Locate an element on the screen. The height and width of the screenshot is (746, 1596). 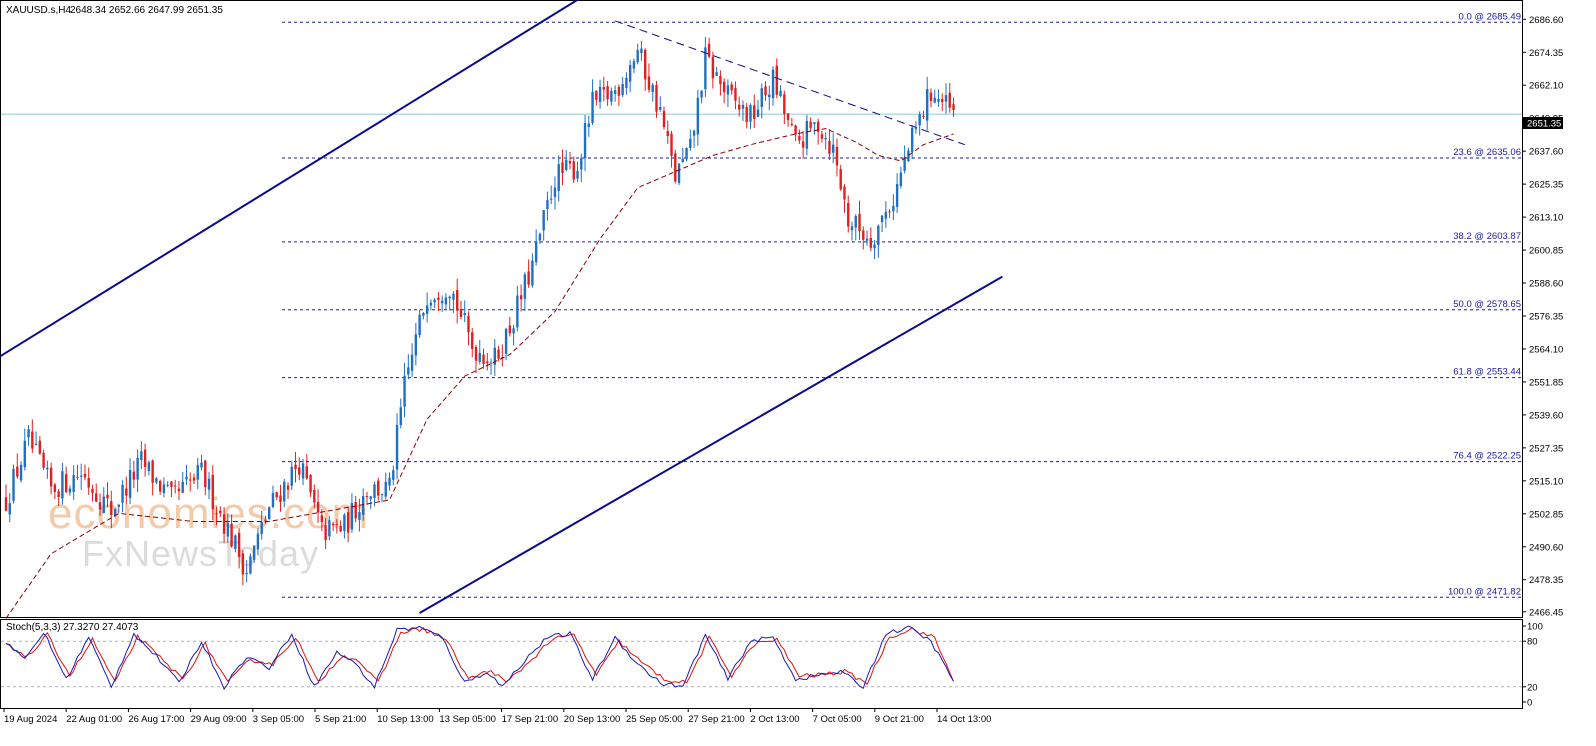
fib-label: 23.6 @ 2635.06 is located at coordinates (1487, 152).